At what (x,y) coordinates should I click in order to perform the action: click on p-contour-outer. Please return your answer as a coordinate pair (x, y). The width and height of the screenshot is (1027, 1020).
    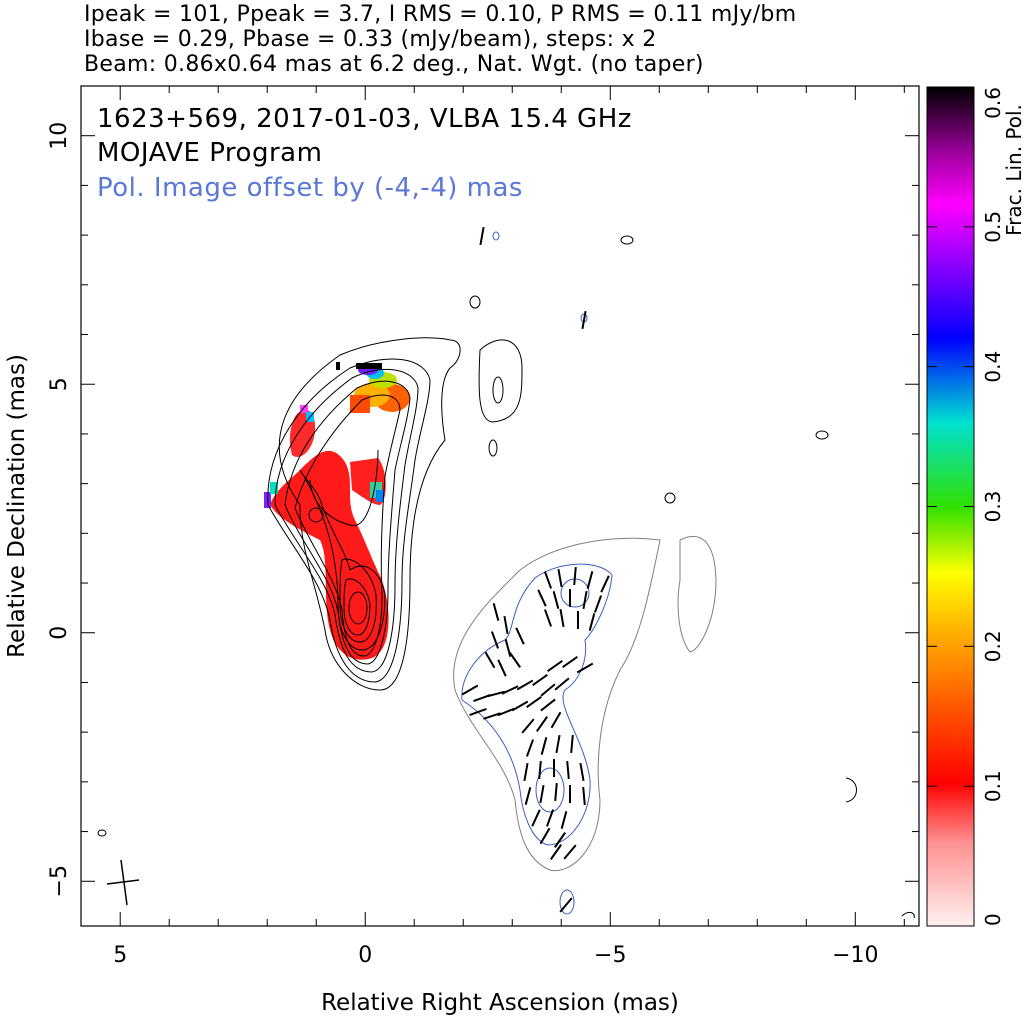
    Looking at the image, I should click on (557, 704).